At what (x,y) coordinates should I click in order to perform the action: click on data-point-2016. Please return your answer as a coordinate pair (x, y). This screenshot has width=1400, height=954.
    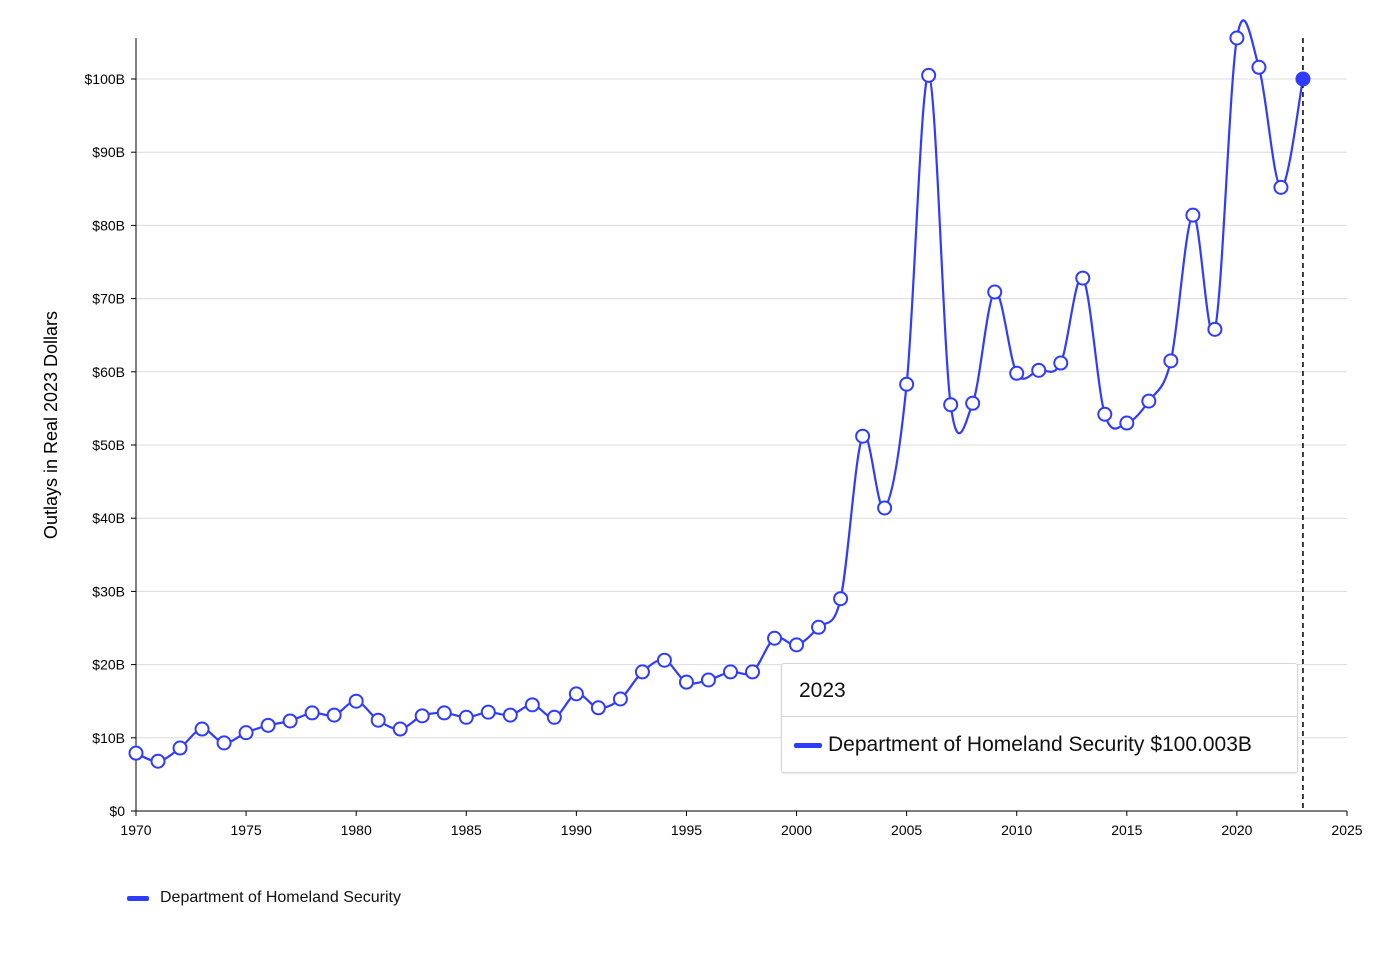
    Looking at the image, I should click on (1149, 401).